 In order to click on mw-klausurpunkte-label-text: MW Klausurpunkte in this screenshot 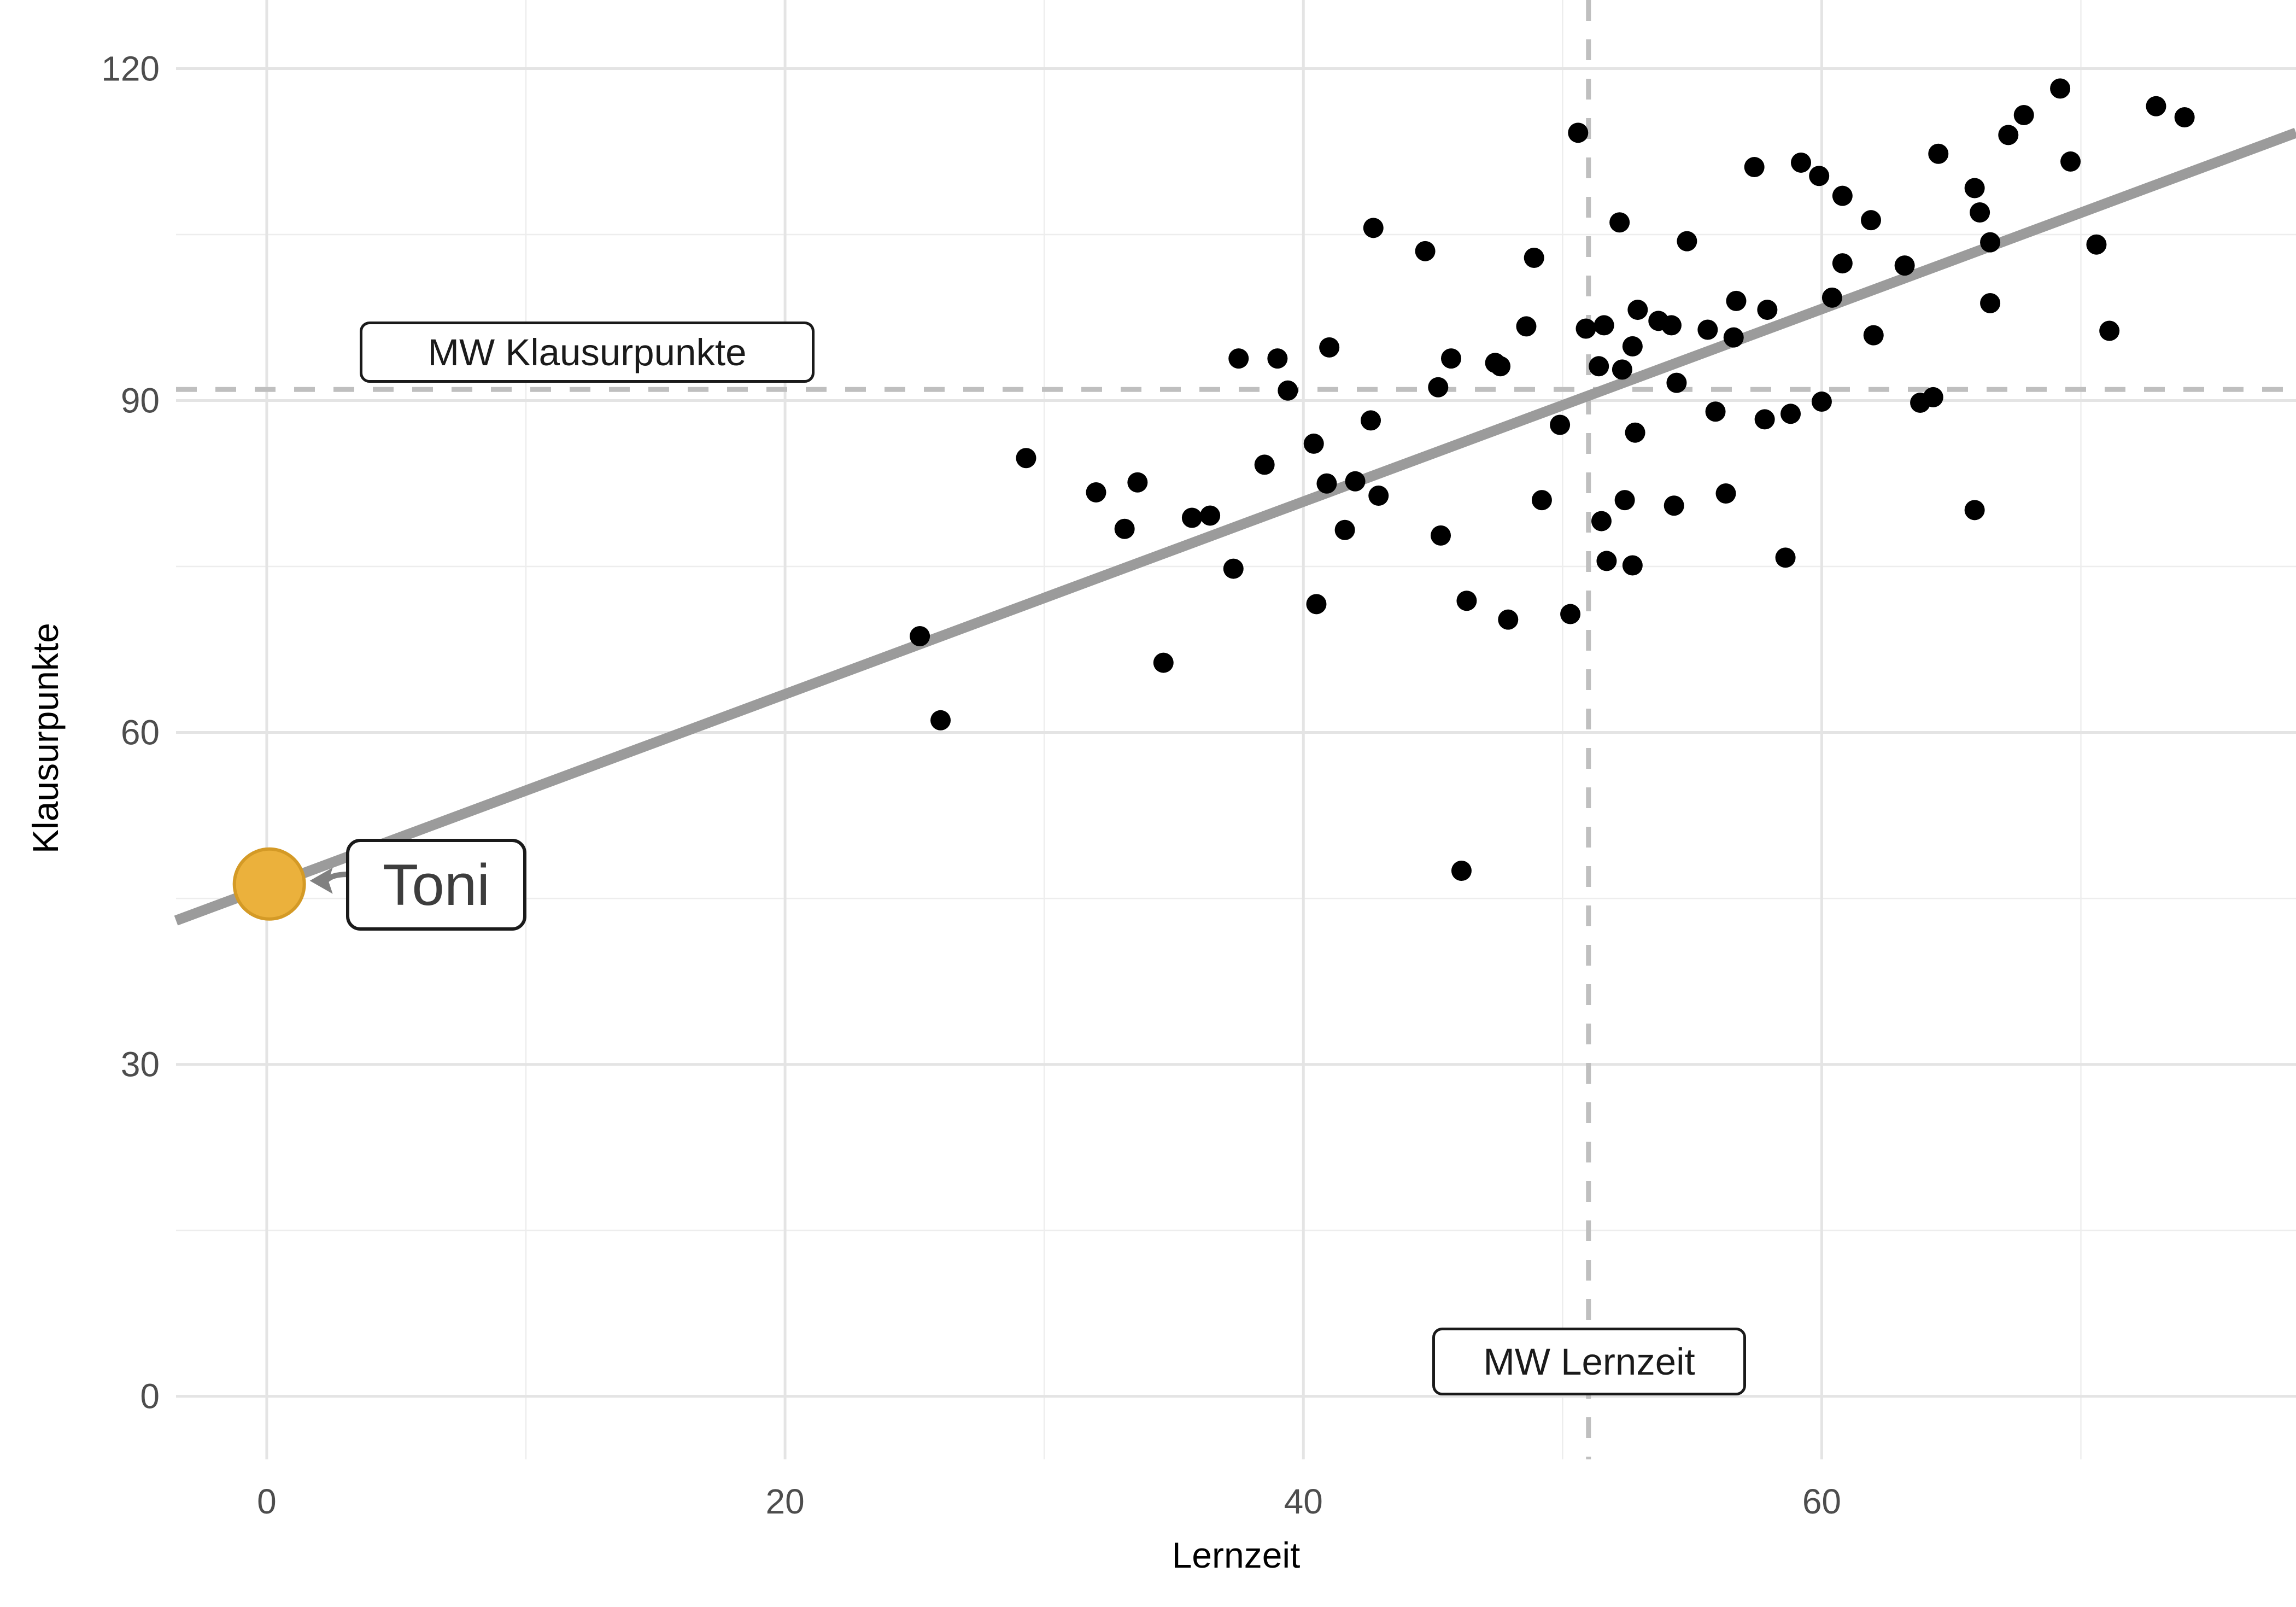, I will do `click(587, 352)`.